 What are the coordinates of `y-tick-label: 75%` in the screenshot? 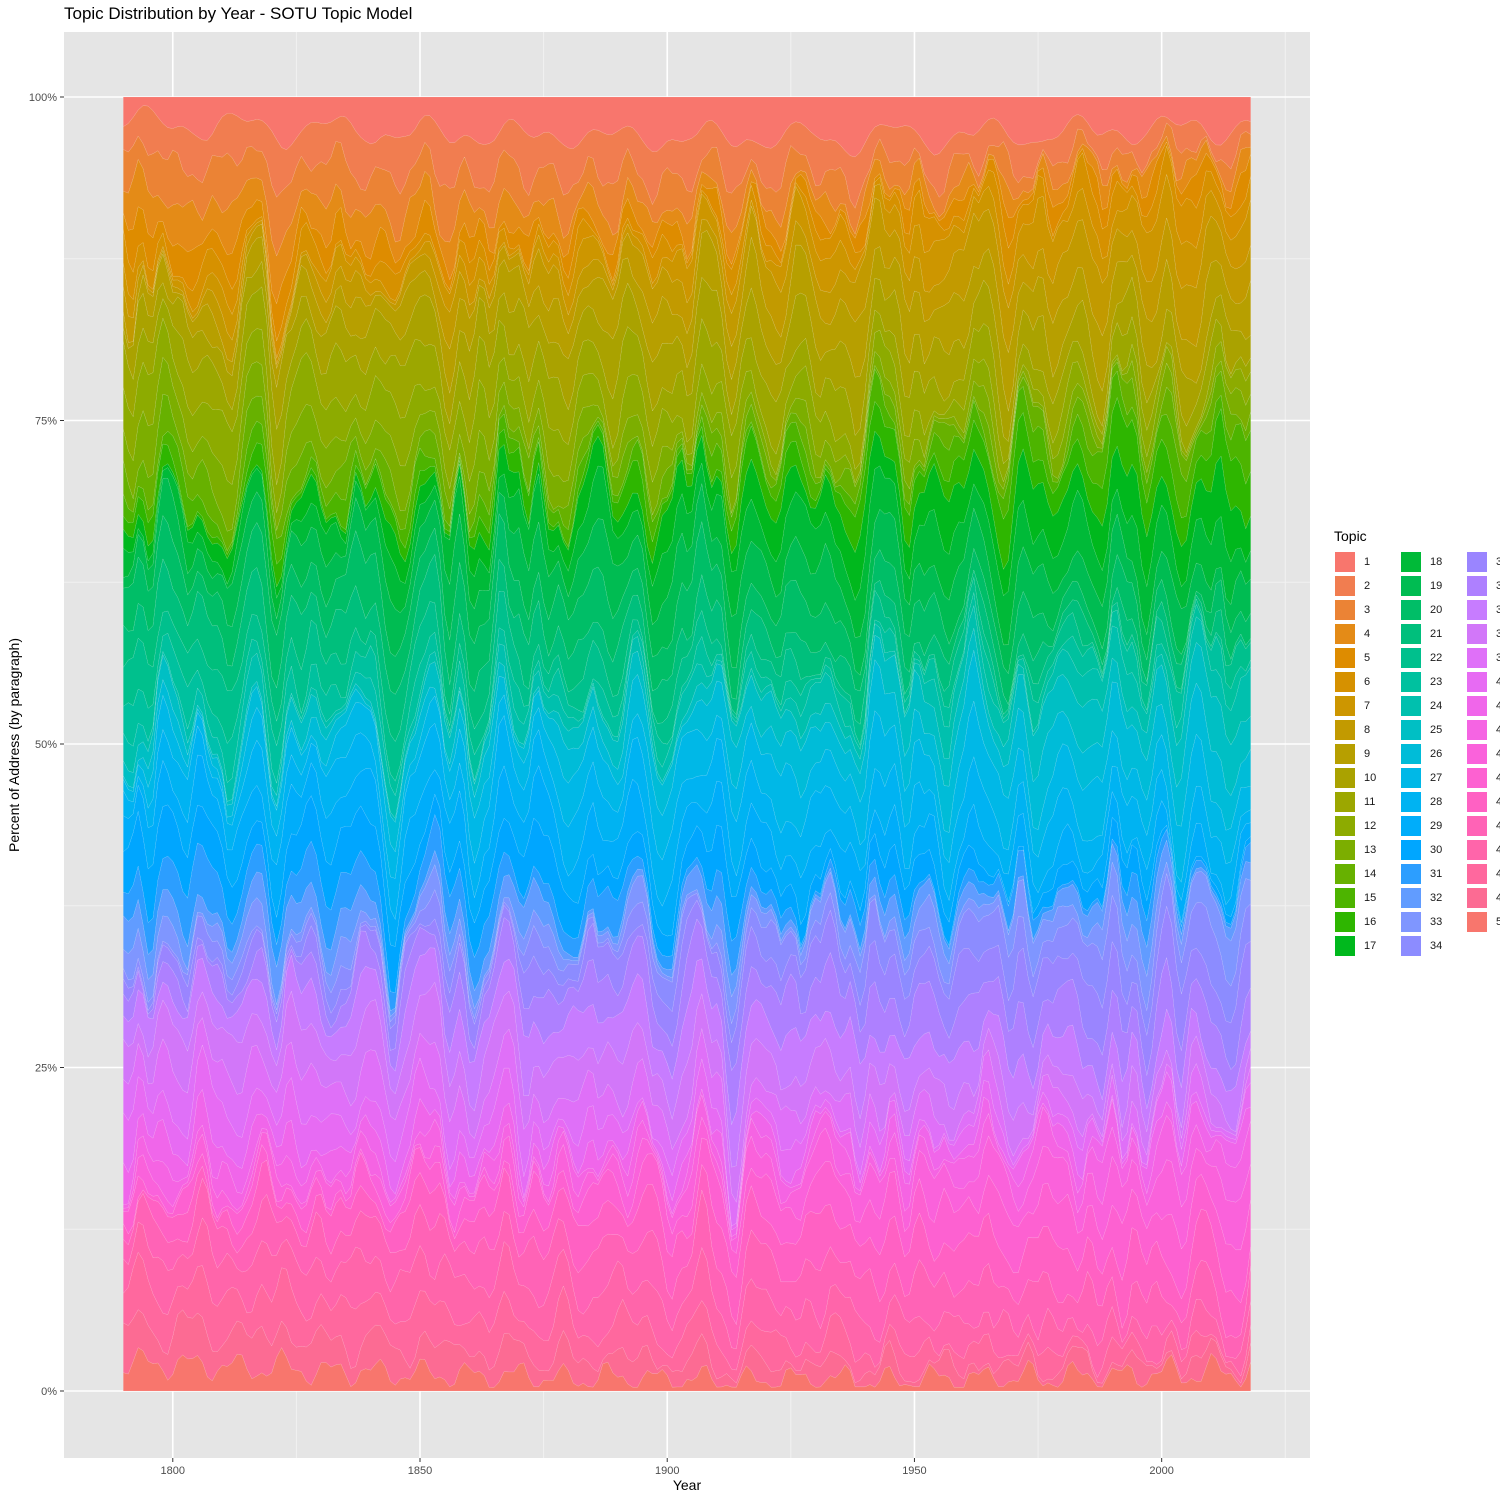 It's located at (46, 422).